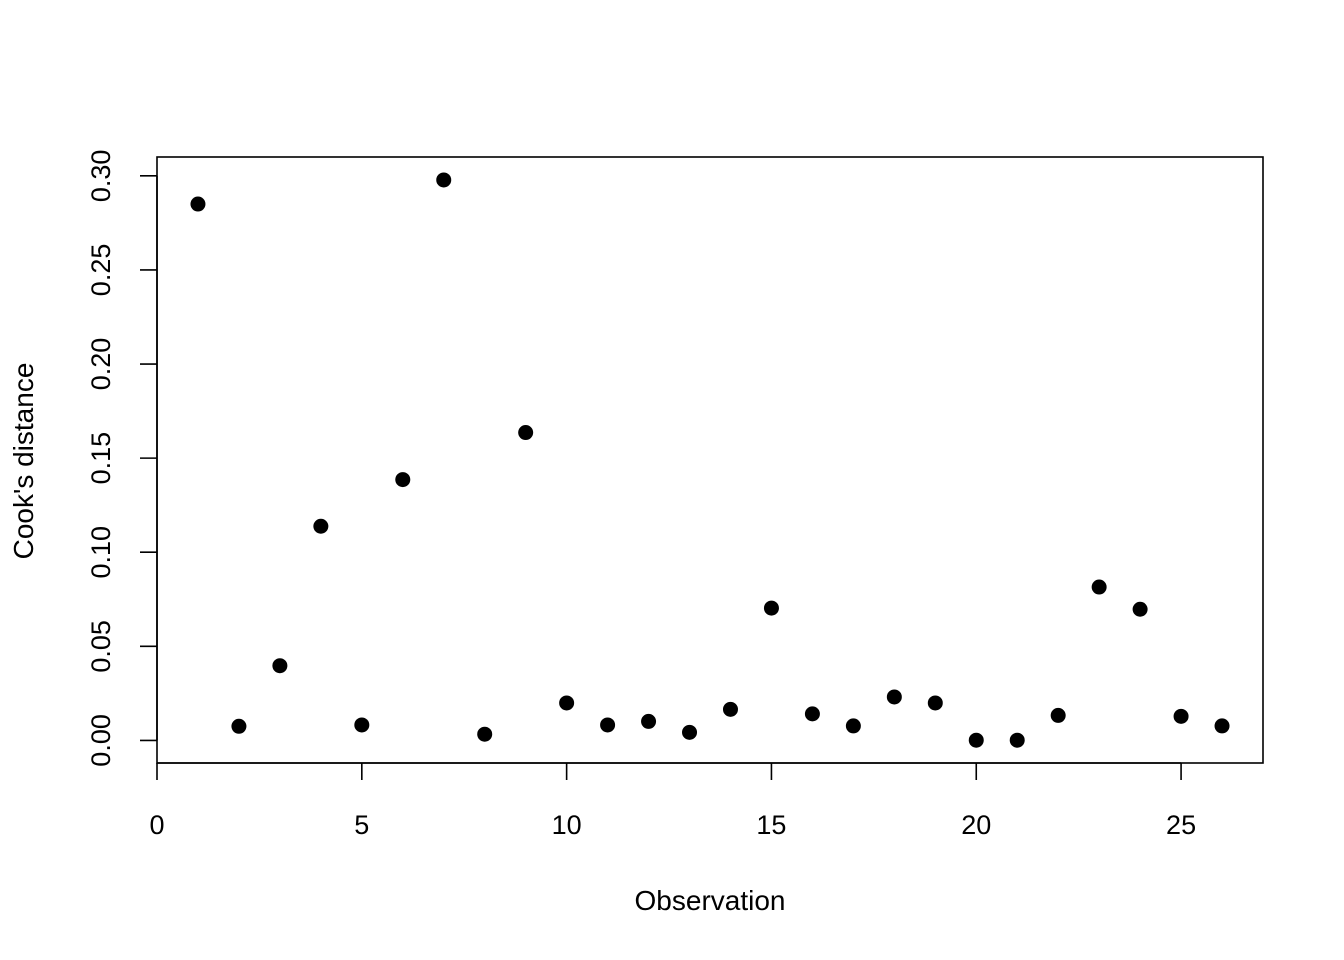 The height and width of the screenshot is (960, 1344). What do you see at coordinates (1181, 825) in the screenshot?
I see `x-tick-label: 25` at bounding box center [1181, 825].